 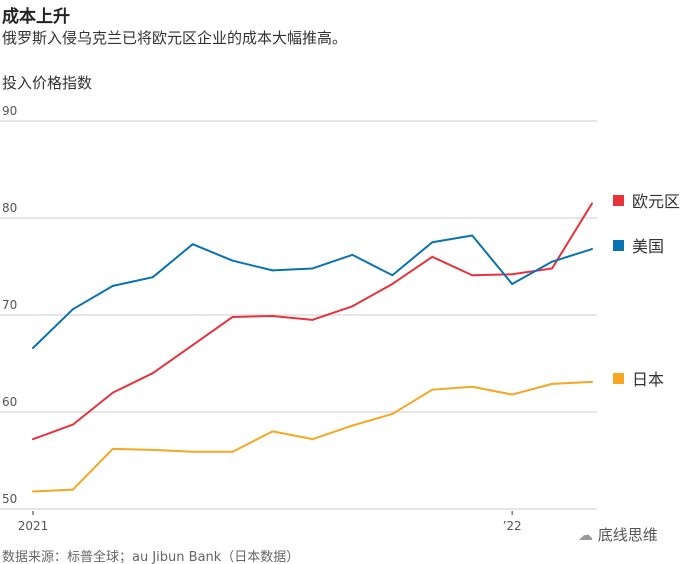 I want to click on source-note: 数据来源：标普全球；au Jibun Bank（日本数据）, so click(x=151, y=557).